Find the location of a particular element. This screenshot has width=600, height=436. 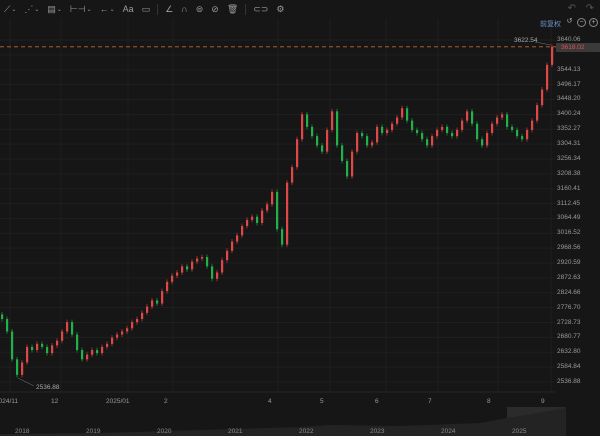

arrow-icon: ← is located at coordinates (104, 9).